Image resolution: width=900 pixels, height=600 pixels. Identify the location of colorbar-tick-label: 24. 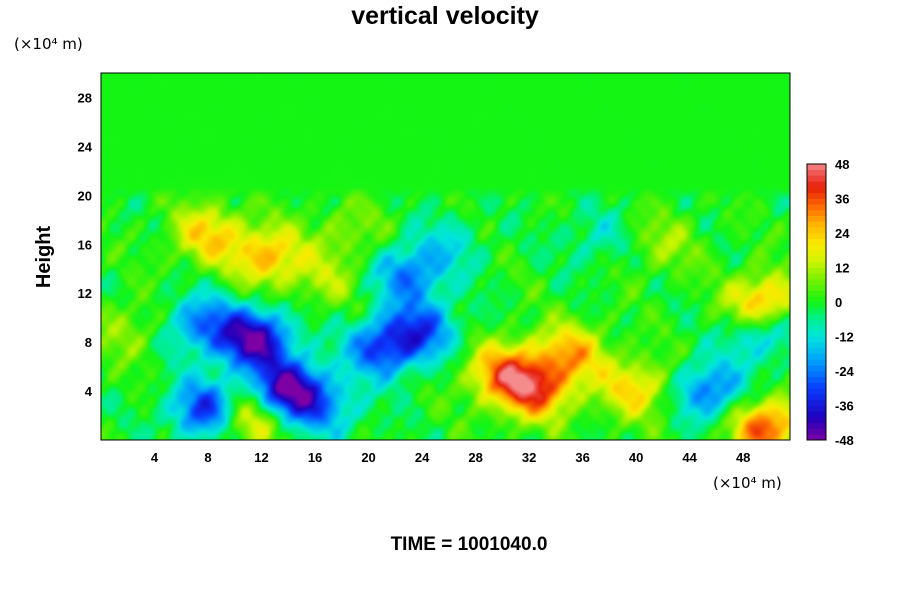
(842, 233).